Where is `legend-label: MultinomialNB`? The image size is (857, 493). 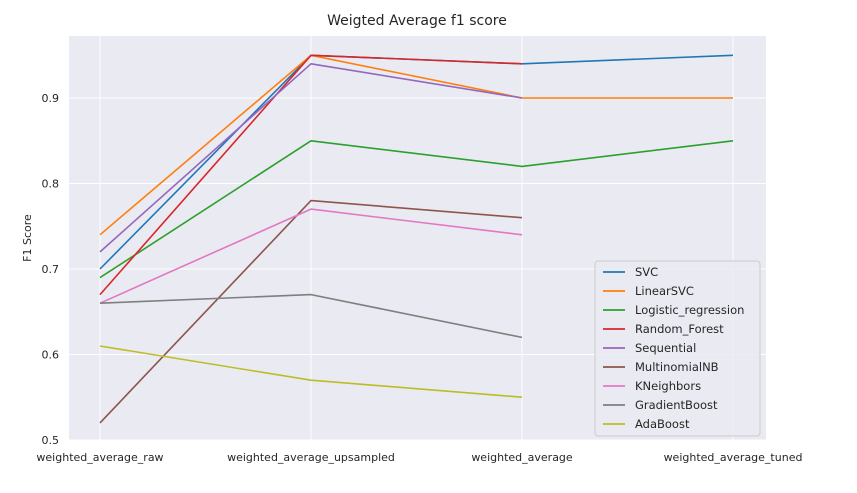
legend-label: MultinomialNB is located at coordinates (677, 367).